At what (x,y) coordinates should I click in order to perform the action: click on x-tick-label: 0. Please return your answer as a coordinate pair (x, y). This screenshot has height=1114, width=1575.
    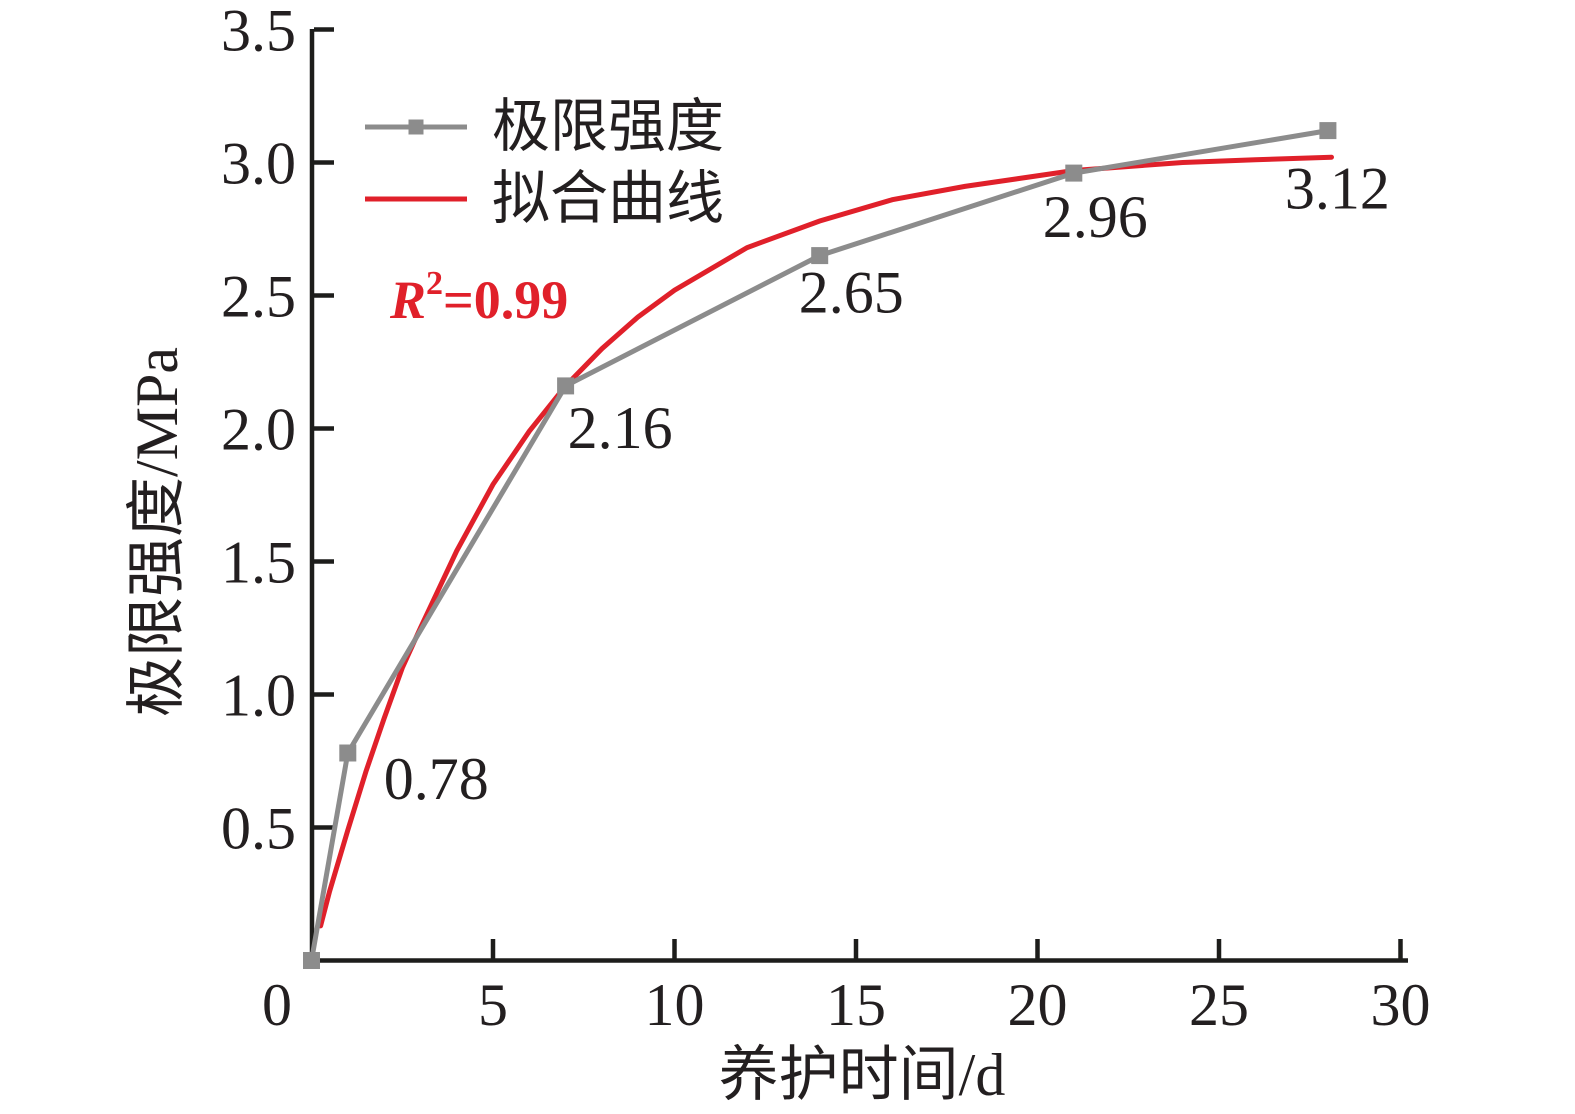
    Looking at the image, I should click on (277, 1005).